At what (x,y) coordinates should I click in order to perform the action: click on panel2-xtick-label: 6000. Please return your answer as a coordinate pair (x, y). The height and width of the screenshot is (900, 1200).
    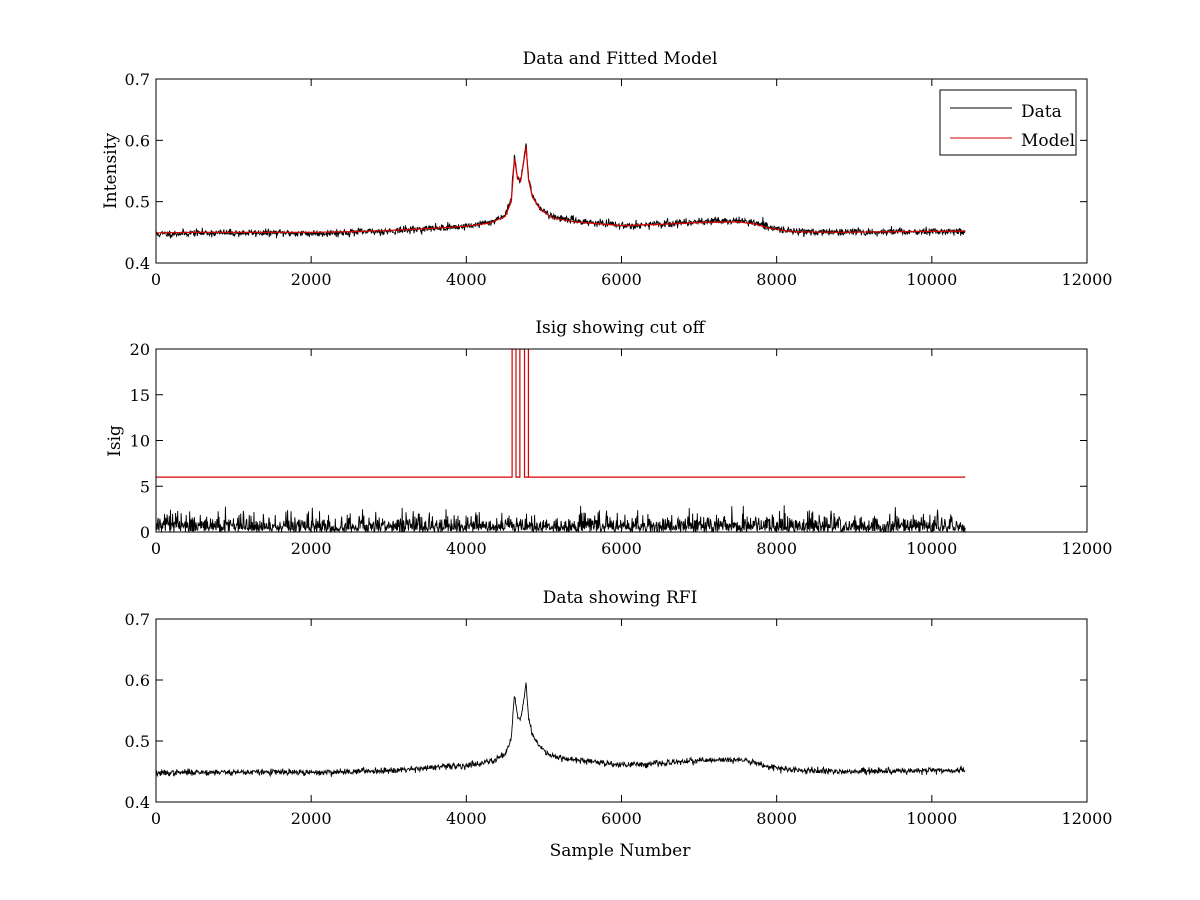
    Looking at the image, I should click on (621, 548).